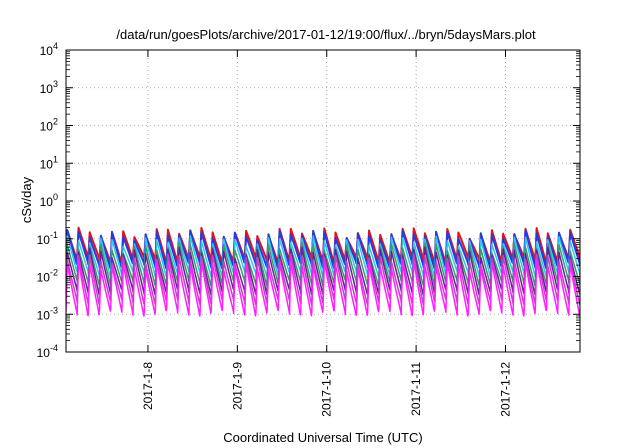 The height and width of the screenshot is (448, 640). I want to click on x-tick-label: 2017-1-9, so click(237, 386).